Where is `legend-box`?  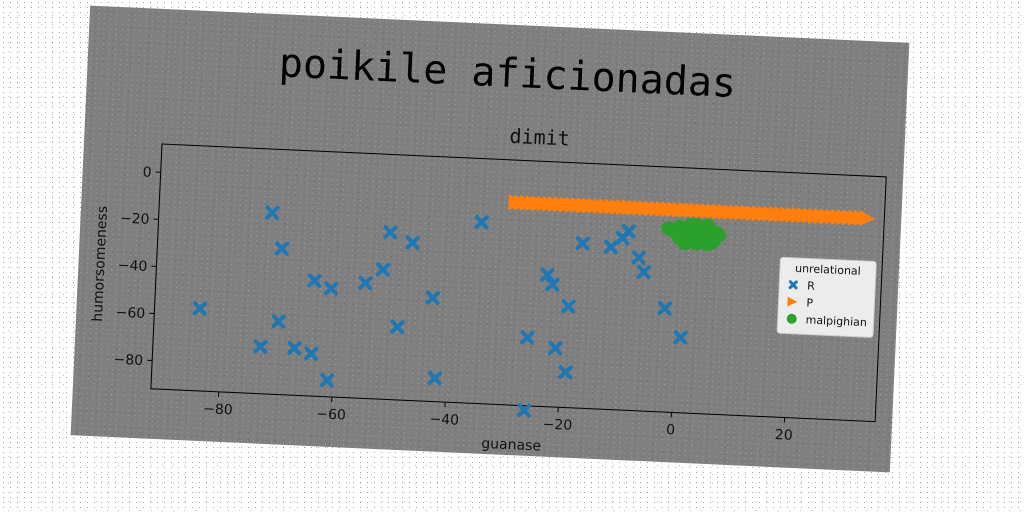
legend-box is located at coordinates (826, 297).